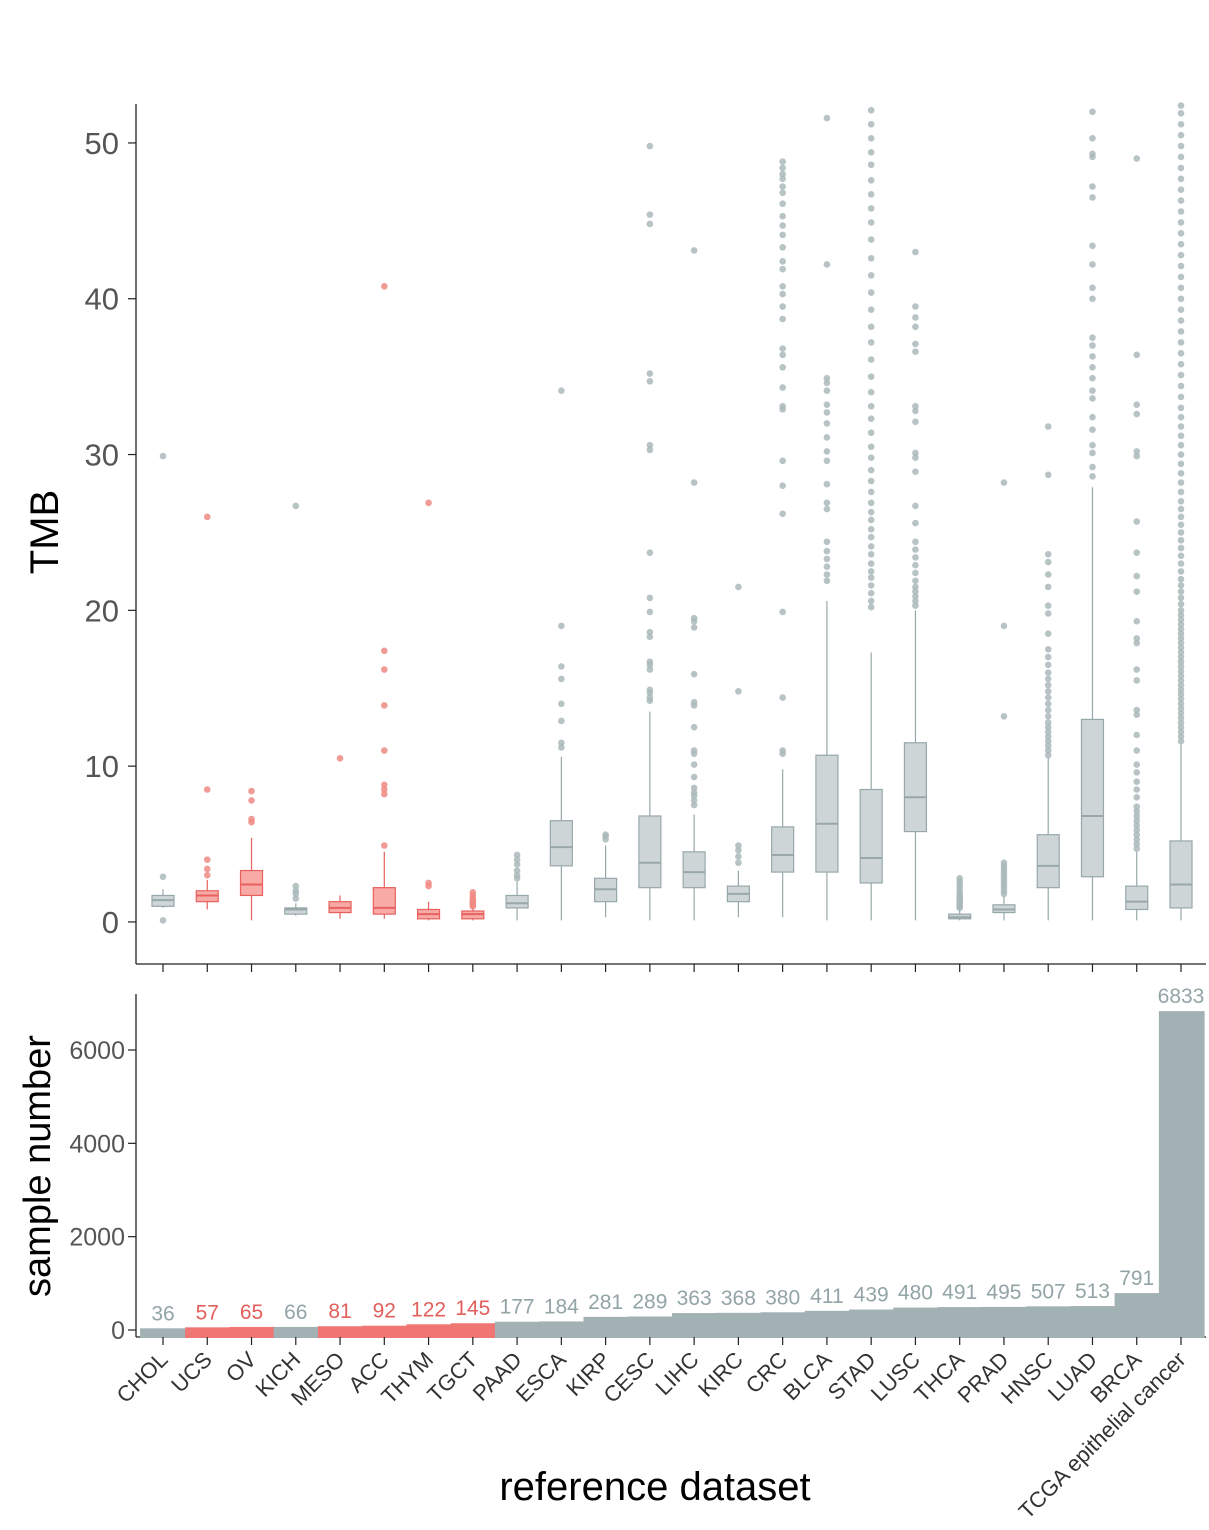 This screenshot has height=1530, width=1209. What do you see at coordinates (960, 898) in the screenshot?
I see `box-thca` at bounding box center [960, 898].